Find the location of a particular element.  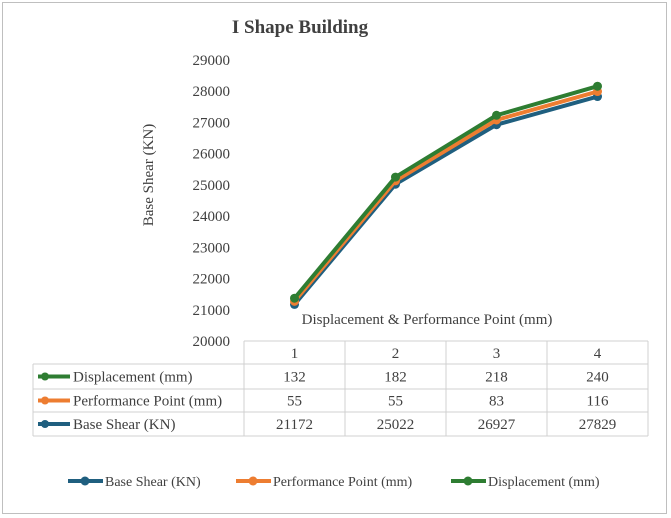

x-axis-label: Displacement & Performance Point (mm) is located at coordinates (427, 320).